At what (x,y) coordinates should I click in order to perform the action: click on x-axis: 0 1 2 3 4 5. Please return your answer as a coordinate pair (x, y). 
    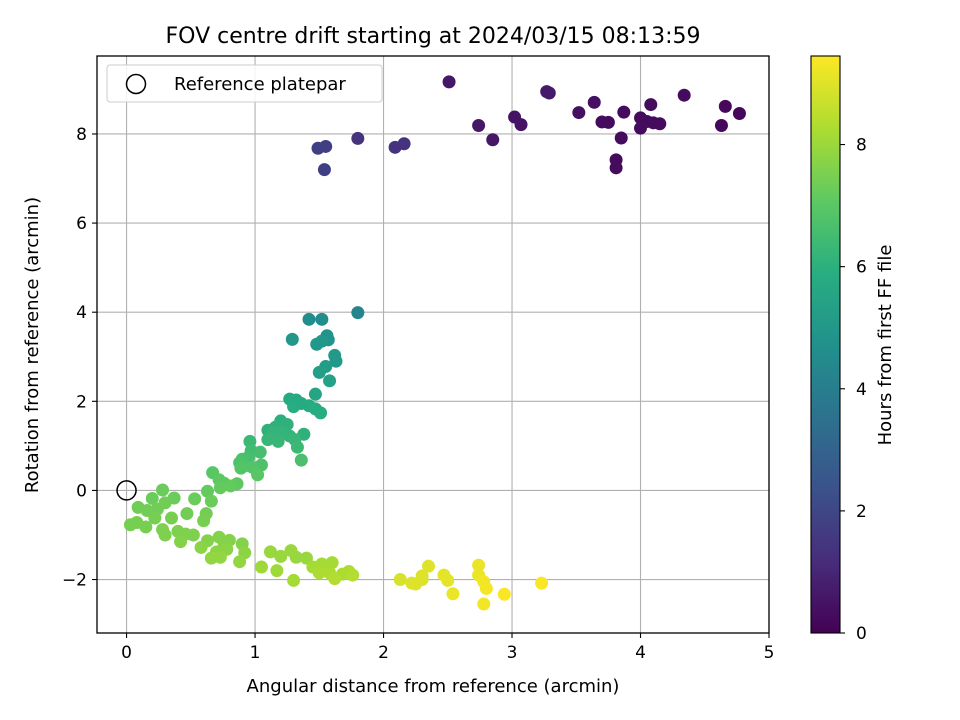
    Looking at the image, I should click on (447, 648).